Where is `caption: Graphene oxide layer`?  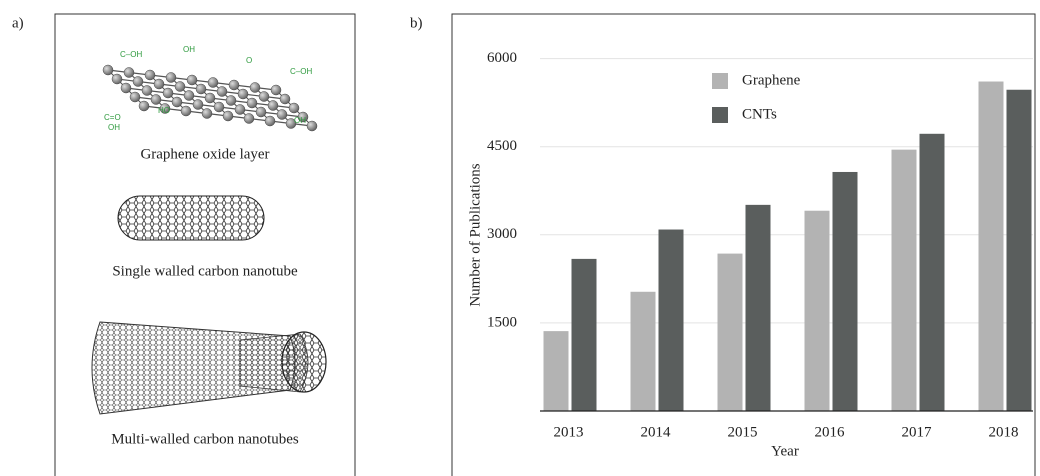 caption: Graphene oxide layer is located at coordinates (204, 154).